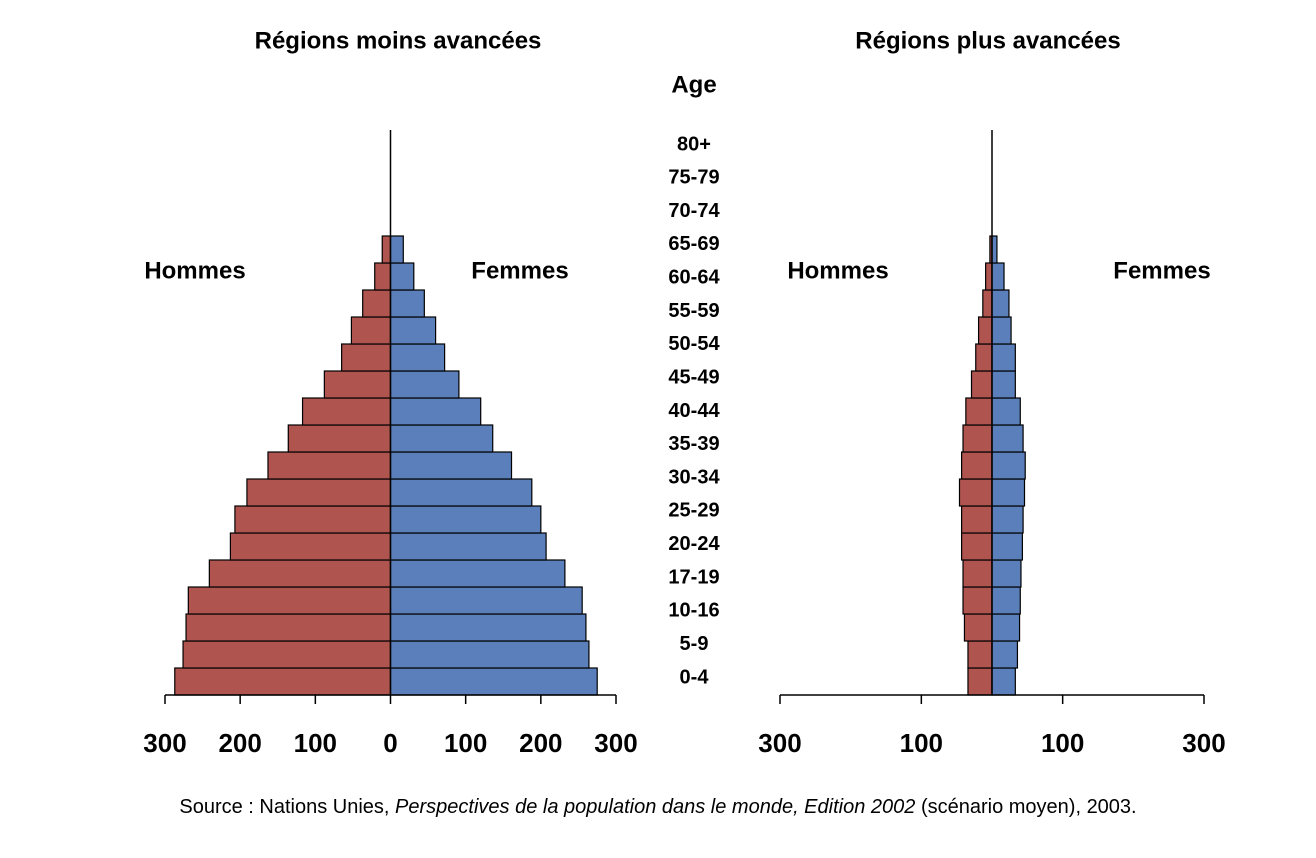 The width and height of the screenshot is (1316, 858). I want to click on age-label: 30-34, so click(694, 477).